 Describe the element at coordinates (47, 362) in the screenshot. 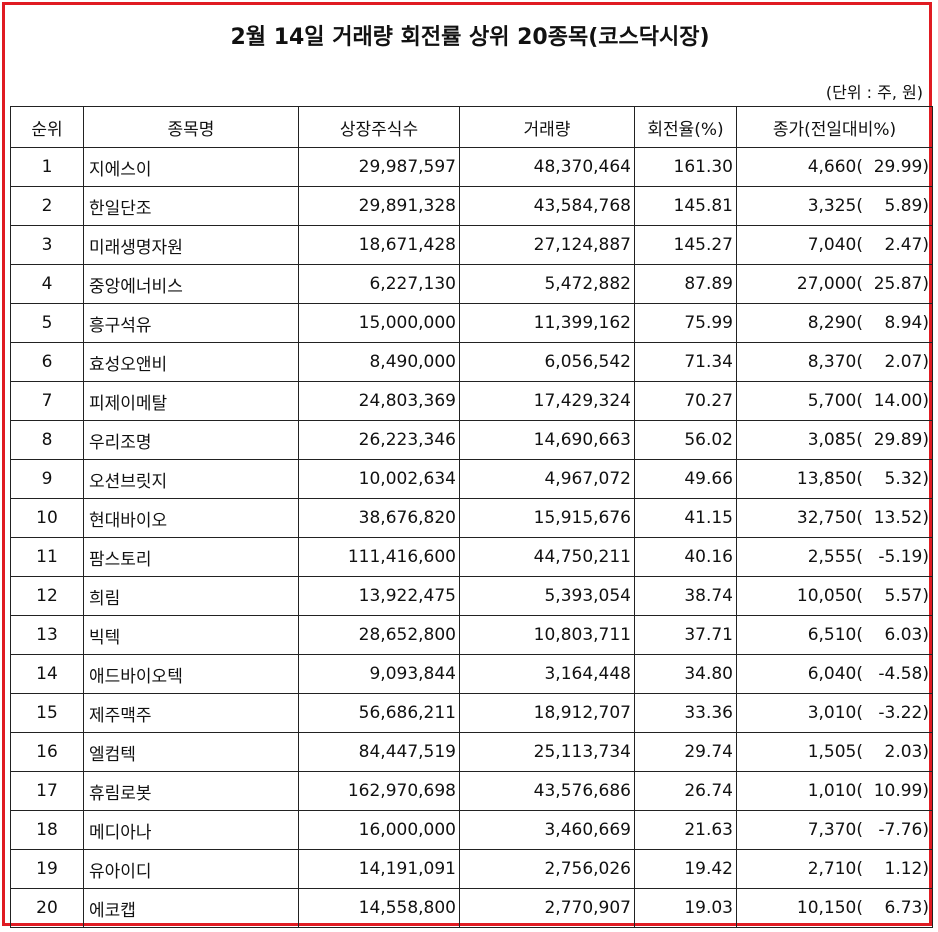

I see `rank-cell: 6` at that location.